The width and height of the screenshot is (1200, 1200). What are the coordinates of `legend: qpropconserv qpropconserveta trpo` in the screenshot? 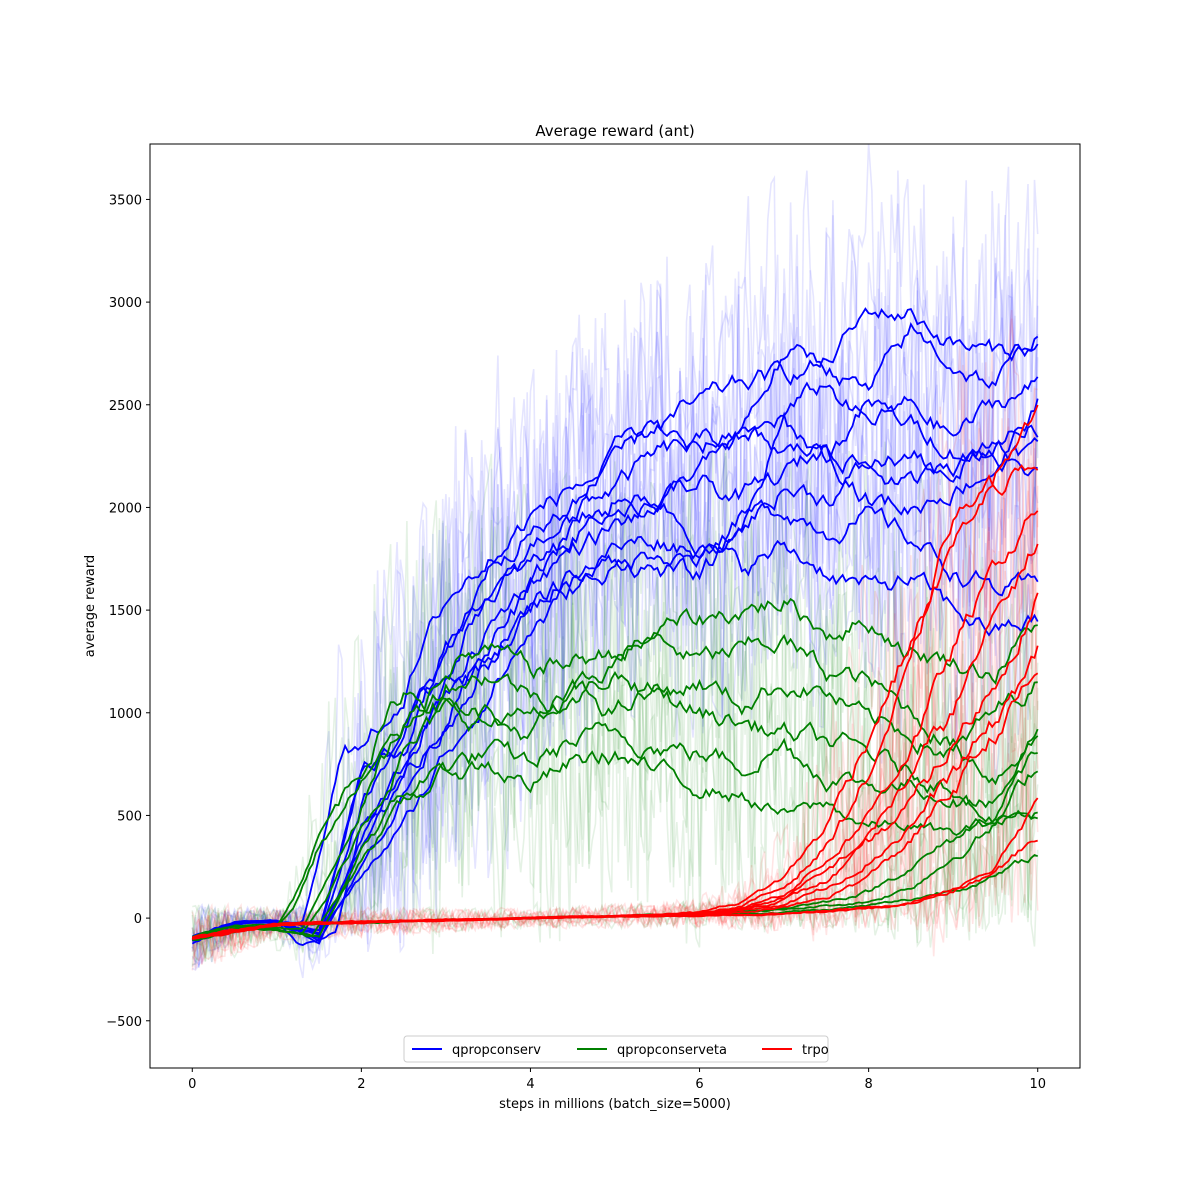 It's located at (616, 1049).